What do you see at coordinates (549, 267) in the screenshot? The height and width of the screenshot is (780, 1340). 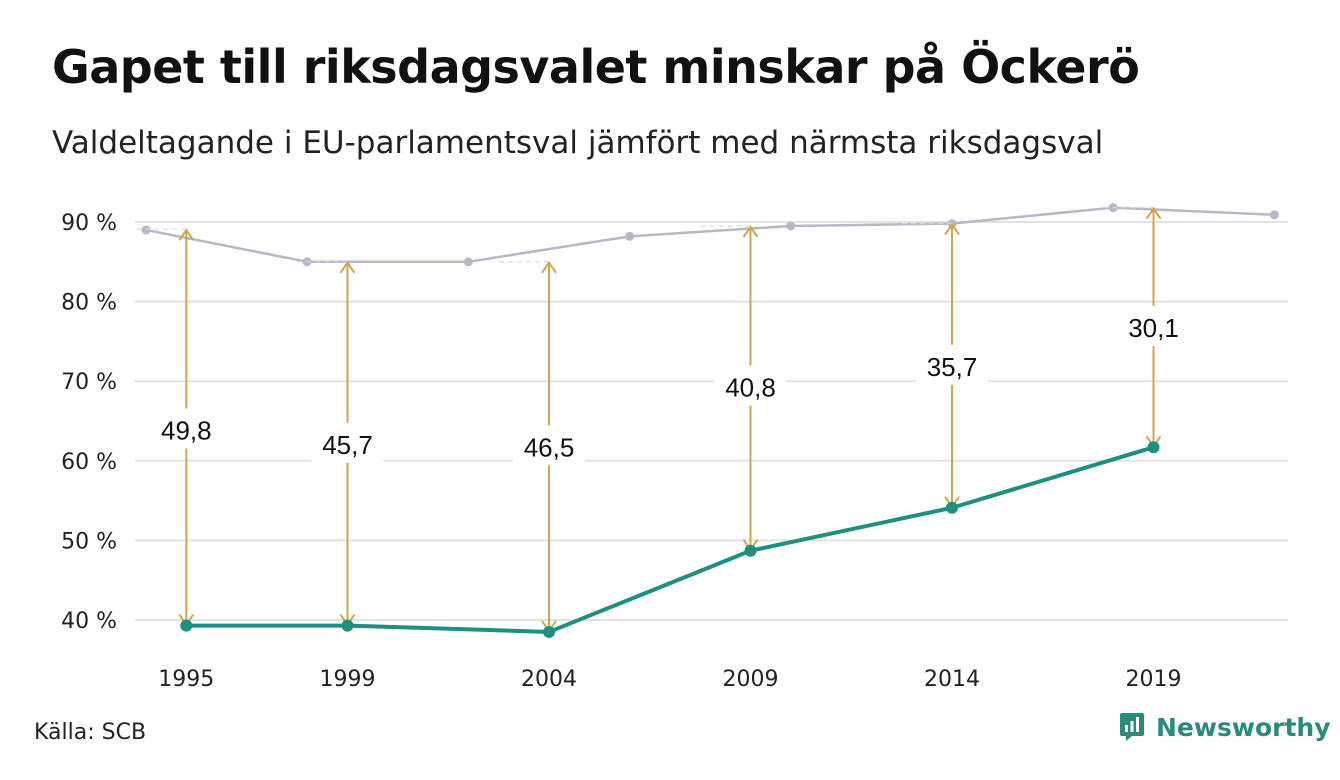 I see `gap-arrowhead-top-2004` at bounding box center [549, 267].